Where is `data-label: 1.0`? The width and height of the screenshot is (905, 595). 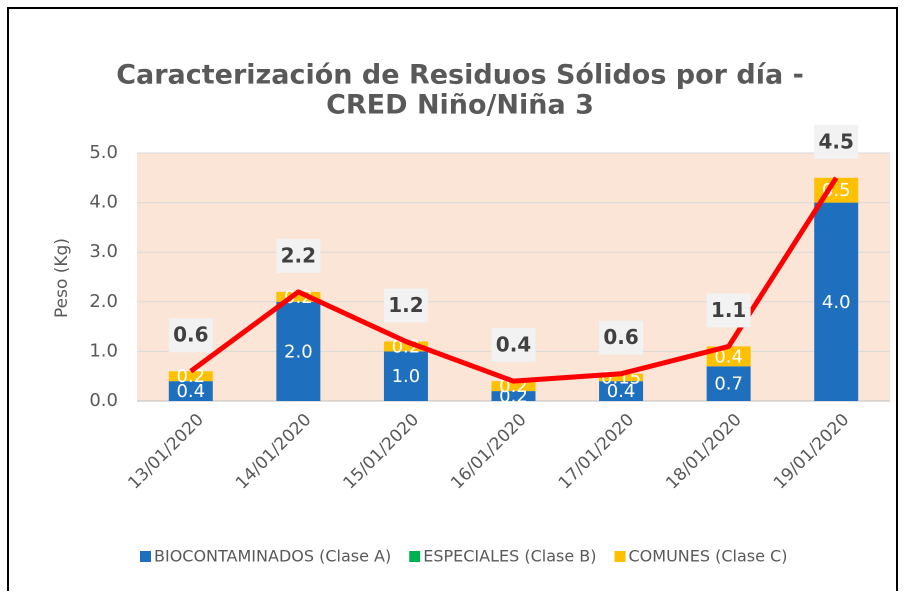
data-label: 1.0 is located at coordinates (406, 376).